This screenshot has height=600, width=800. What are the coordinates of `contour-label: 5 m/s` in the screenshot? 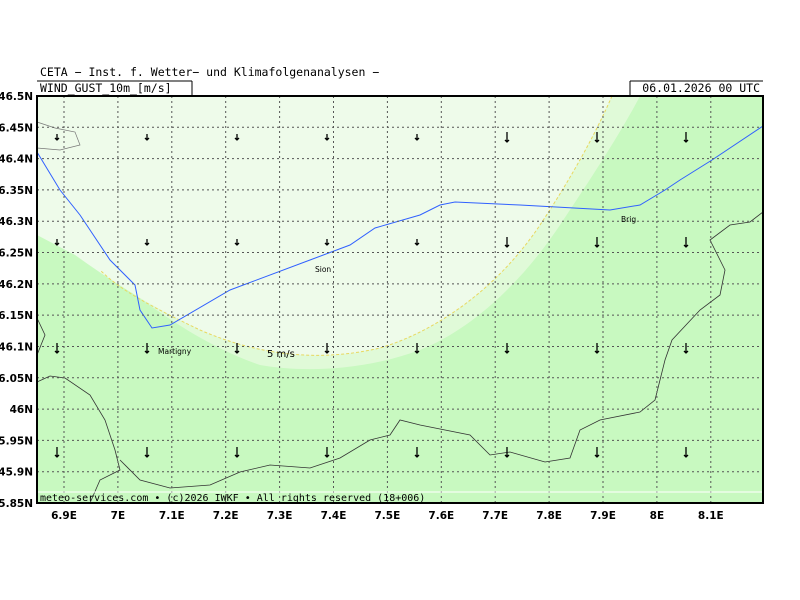 It's located at (281, 354).